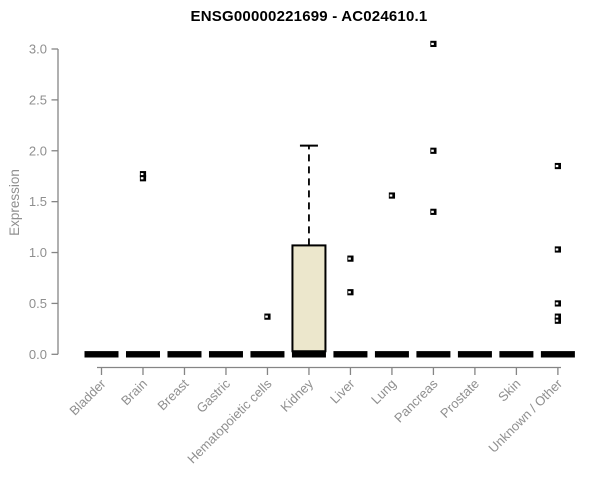 The width and height of the screenshot is (600, 500). What do you see at coordinates (134, 392) in the screenshot?
I see `x-tick-label: Brain` at bounding box center [134, 392].